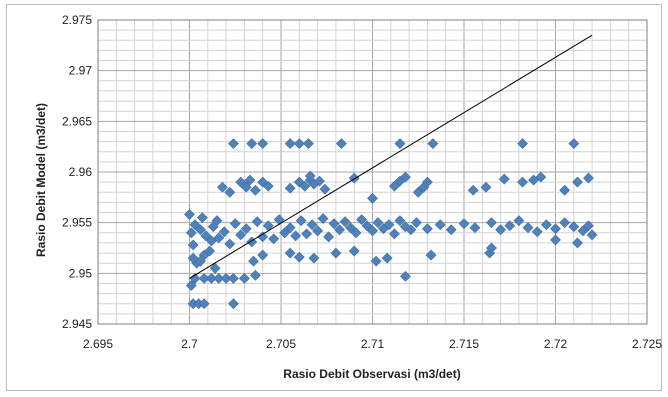 This screenshot has width=668, height=397. What do you see at coordinates (77, 324) in the screenshot?
I see `y-tick-label: 2.945` at bounding box center [77, 324].